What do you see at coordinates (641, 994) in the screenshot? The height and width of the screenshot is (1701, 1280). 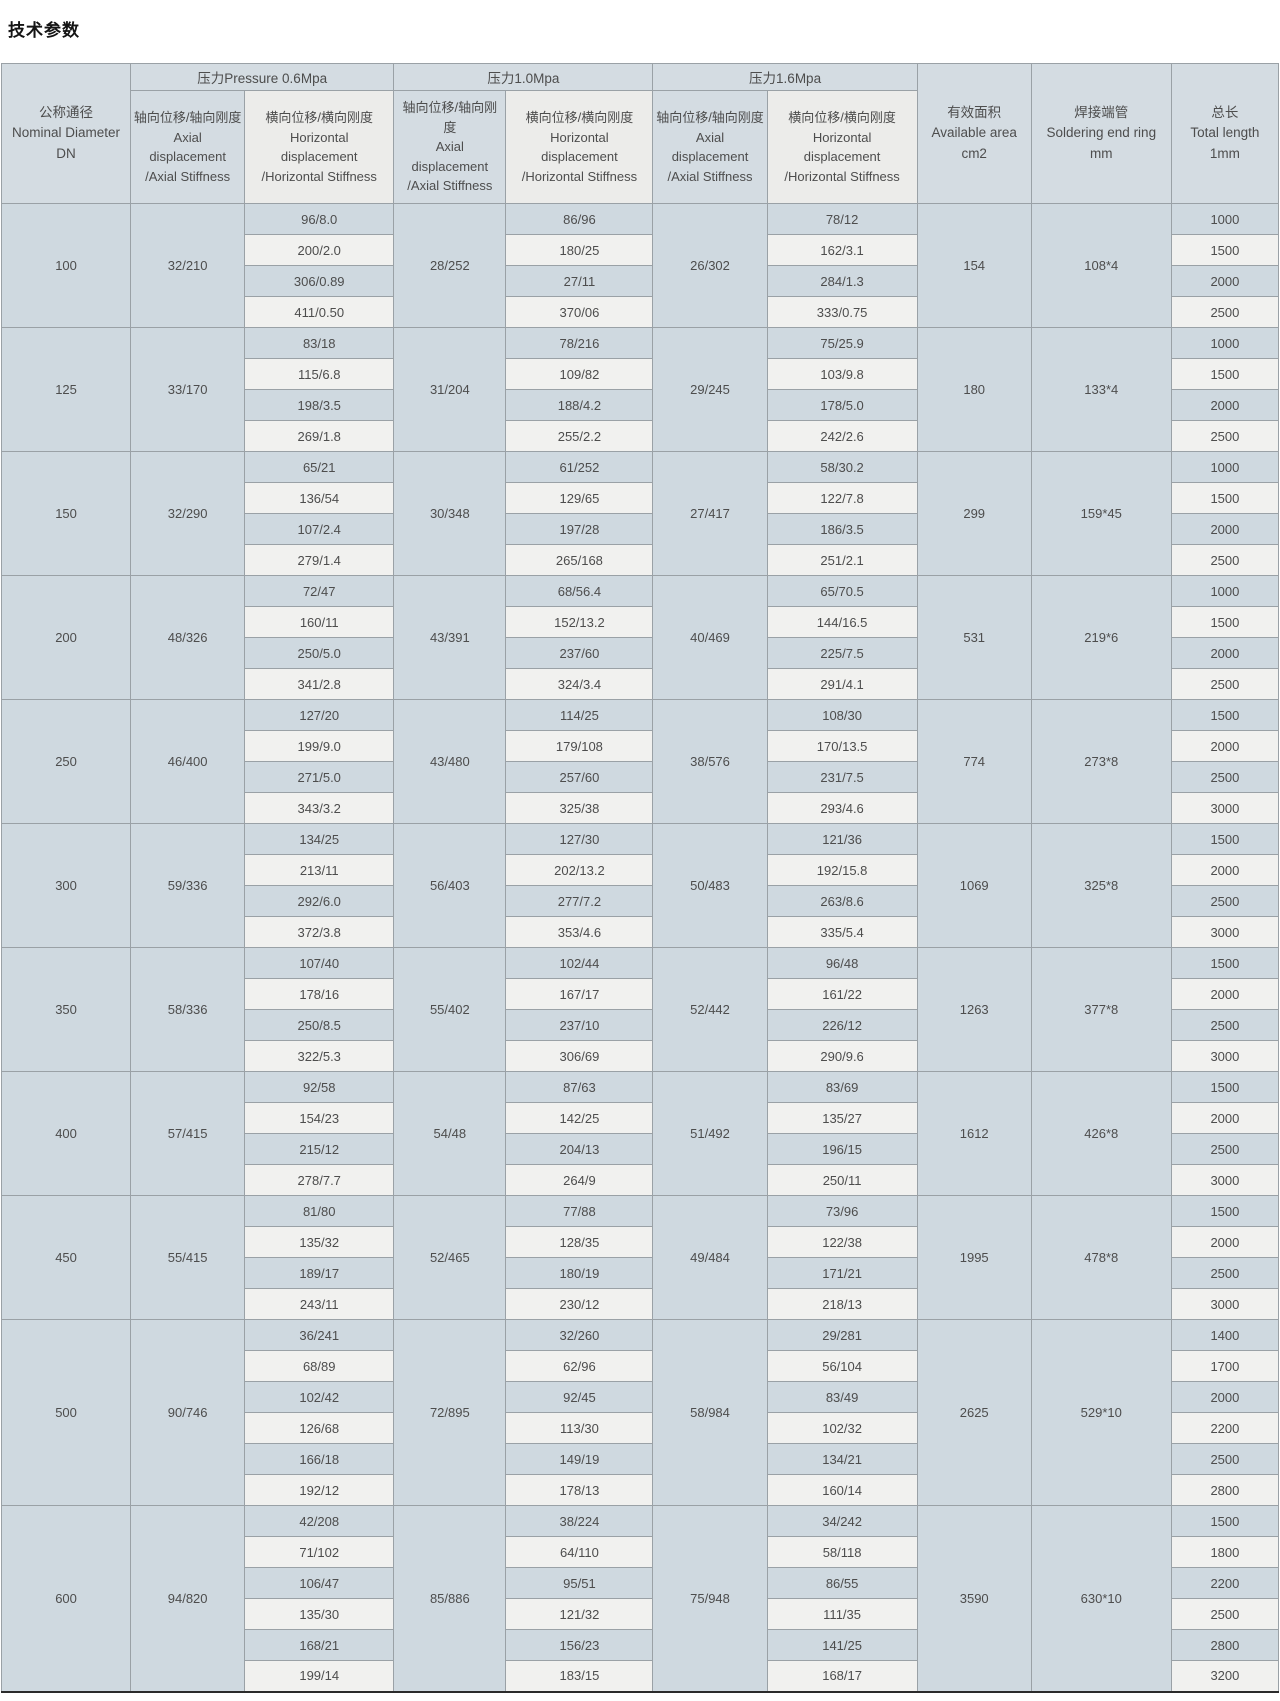 I see `table-row: 178/16 167/17 161/22 2000` at bounding box center [641, 994].